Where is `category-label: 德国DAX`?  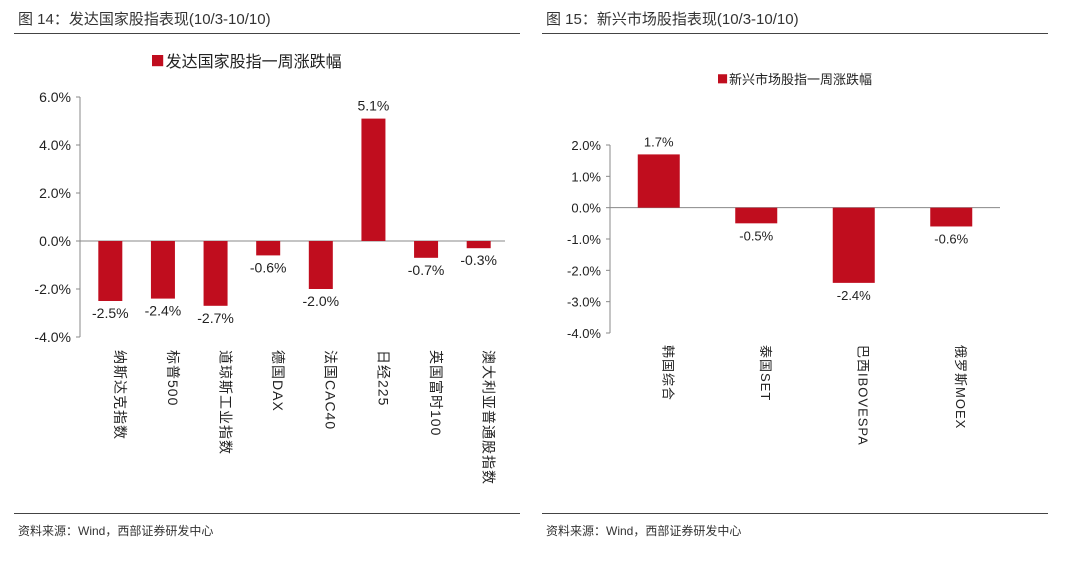
category-label: 德国DAX is located at coordinates (278, 381).